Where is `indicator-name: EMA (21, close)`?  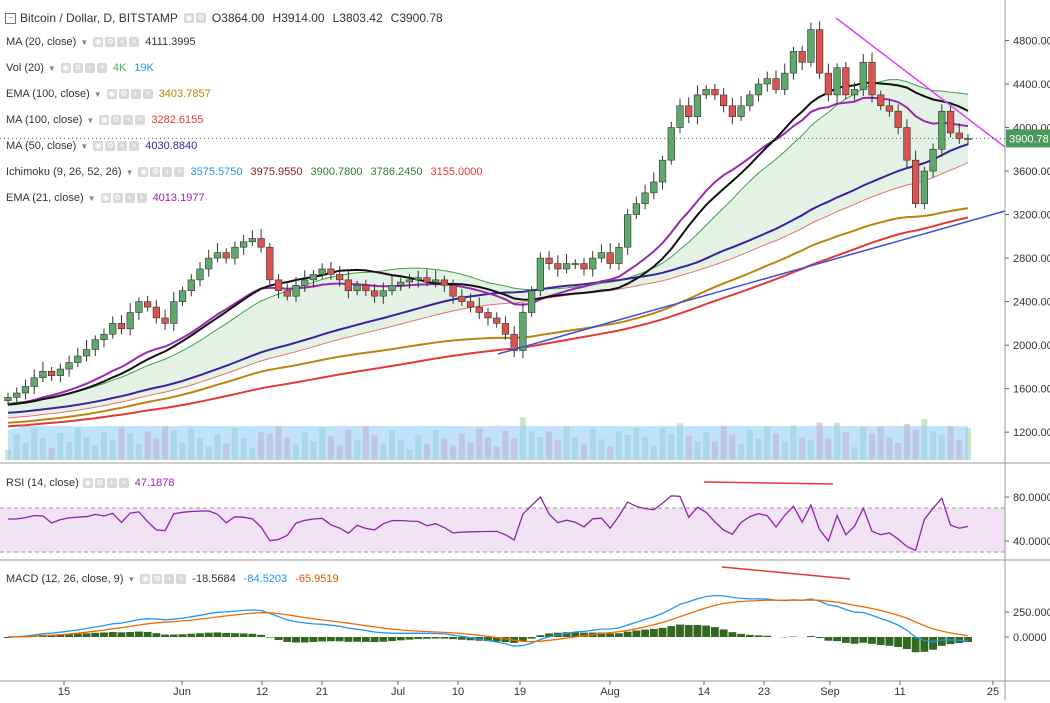
indicator-name: EMA (21, close) is located at coordinates (45, 198).